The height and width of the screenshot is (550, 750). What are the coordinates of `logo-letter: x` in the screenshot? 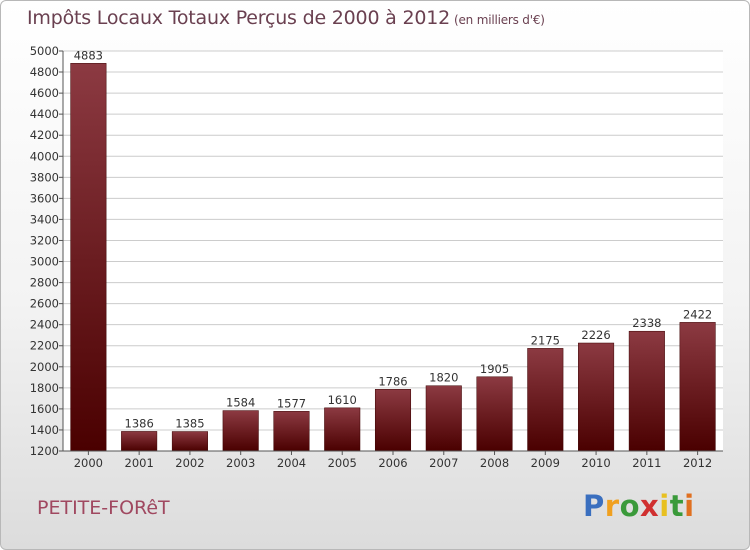 It's located at (650, 506).